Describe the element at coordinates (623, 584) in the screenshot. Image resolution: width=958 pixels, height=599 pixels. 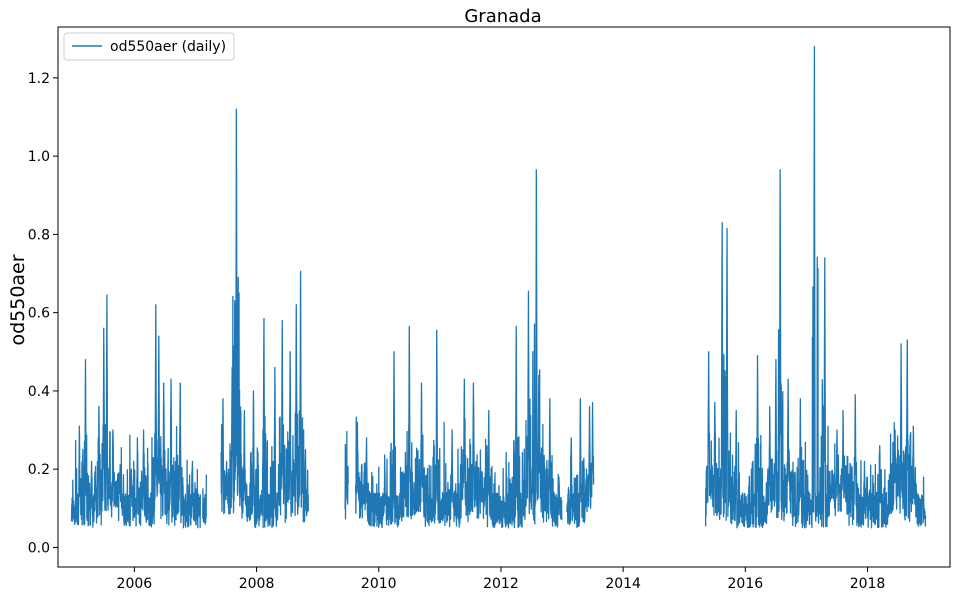
I see `x-tick-label: 2014` at that location.